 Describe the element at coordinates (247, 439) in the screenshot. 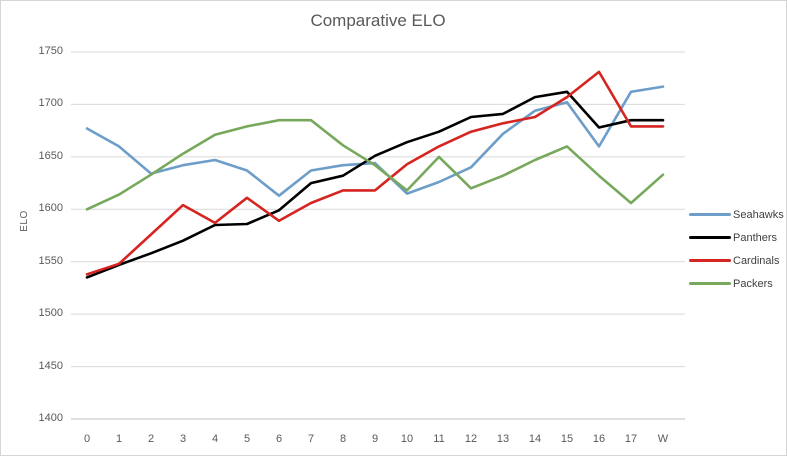

I see `x-tick-label: 5` at that location.